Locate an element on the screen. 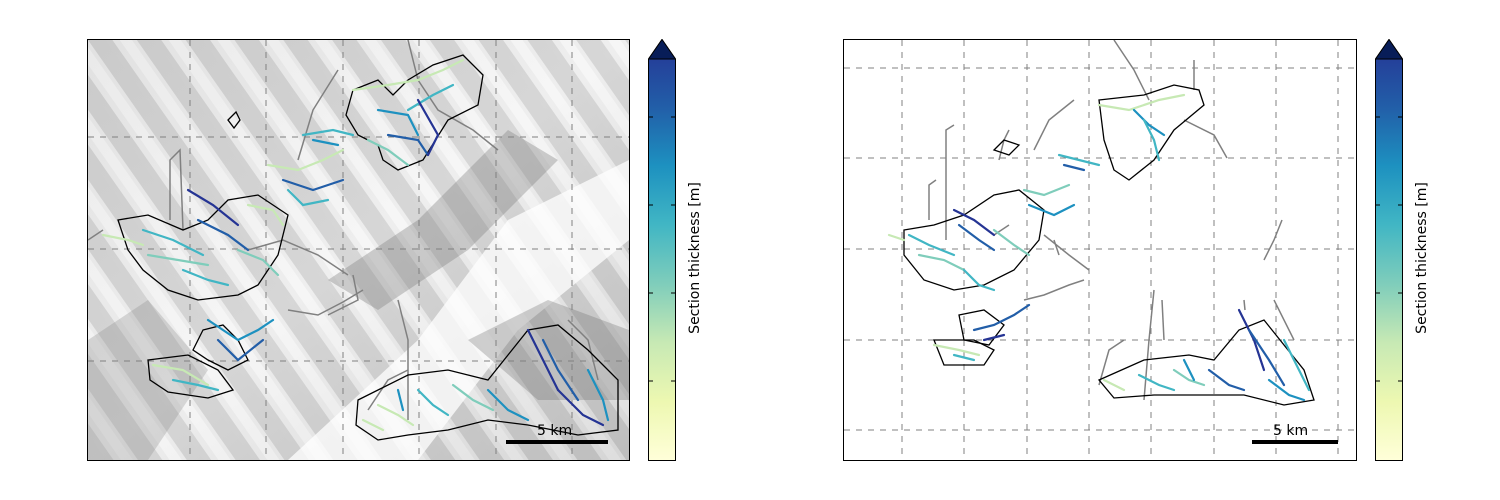 The width and height of the screenshot is (1500, 500). colorbar-label-left: Section thickness [m] is located at coordinates (695, 258).